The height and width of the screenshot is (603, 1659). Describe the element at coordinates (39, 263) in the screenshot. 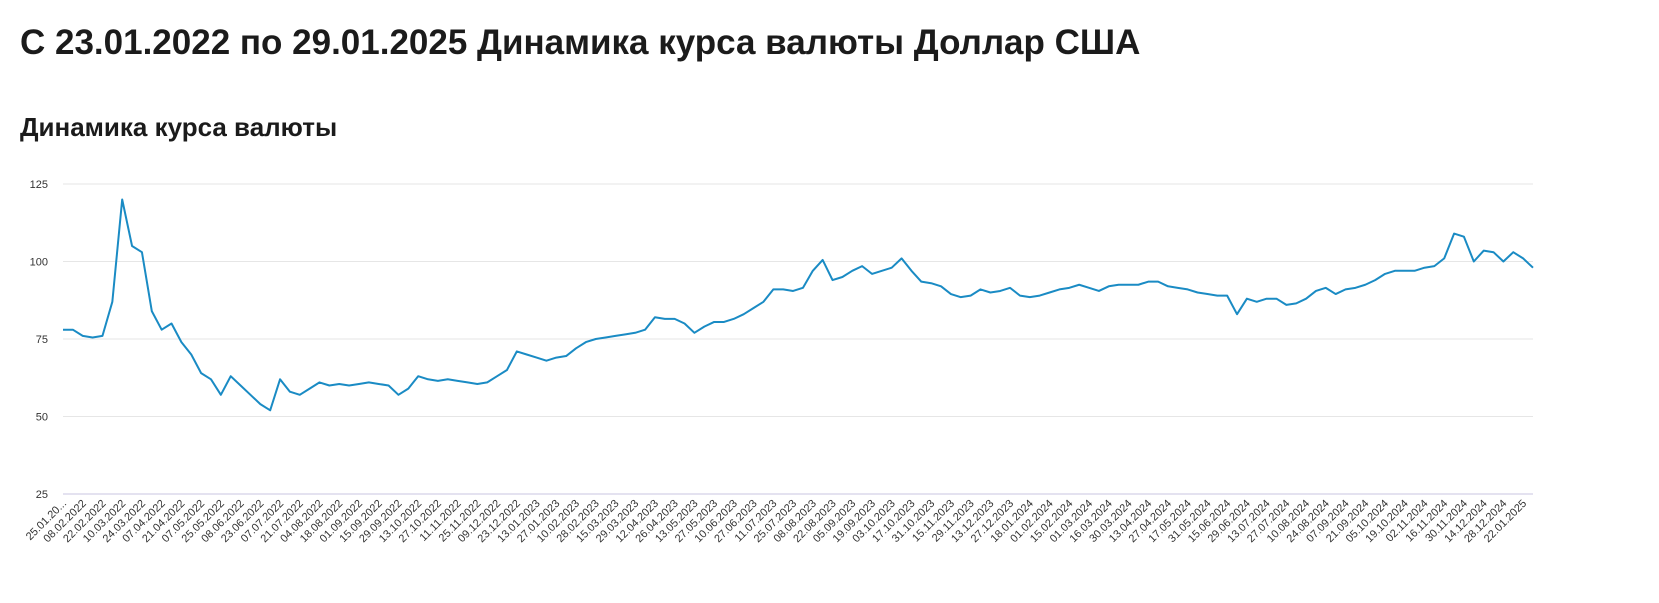

I see `y-tick-label: 100` at that location.